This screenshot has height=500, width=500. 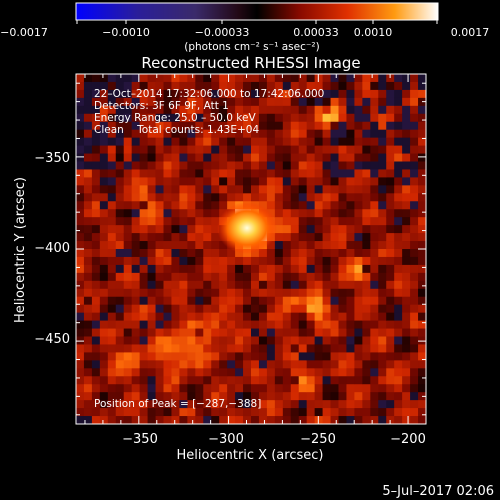 What do you see at coordinates (438, 491) in the screenshot?
I see `footer-date: 5–Jul–2017 02:06` at bounding box center [438, 491].